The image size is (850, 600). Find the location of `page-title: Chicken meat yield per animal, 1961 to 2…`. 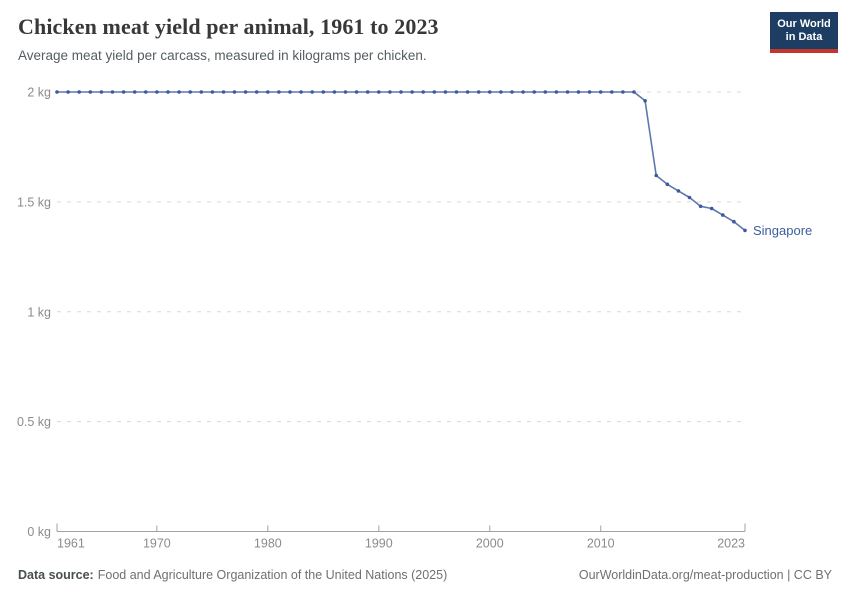

page-title: Chicken meat yield per animal, 1961 to 2… is located at coordinates (228, 26).